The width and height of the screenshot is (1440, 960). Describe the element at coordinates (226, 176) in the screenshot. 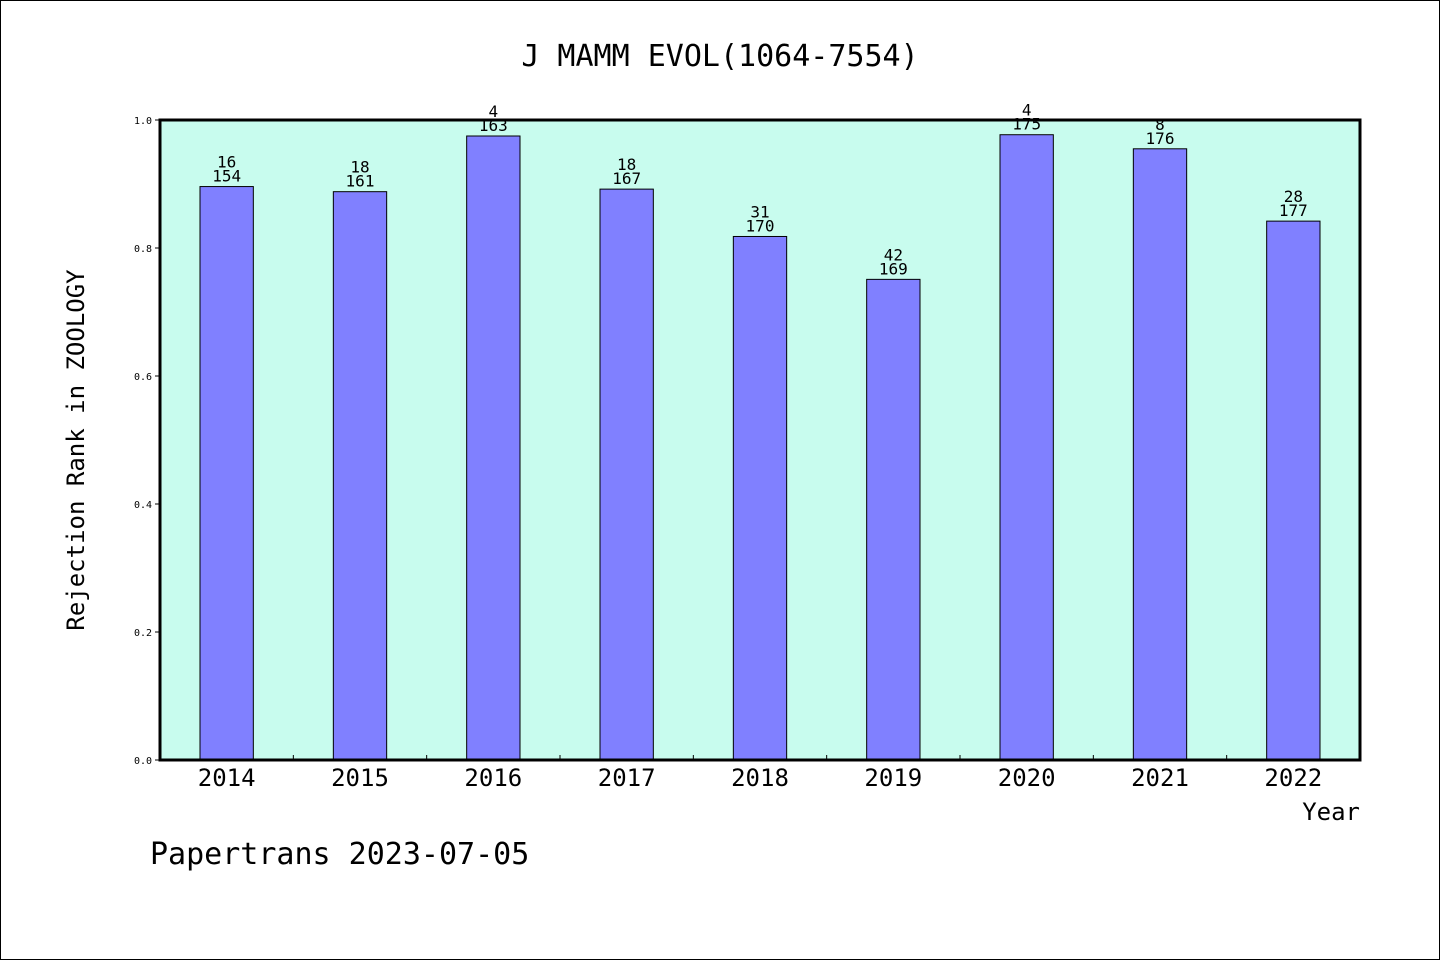

I see `data-label-total: 154` at that location.